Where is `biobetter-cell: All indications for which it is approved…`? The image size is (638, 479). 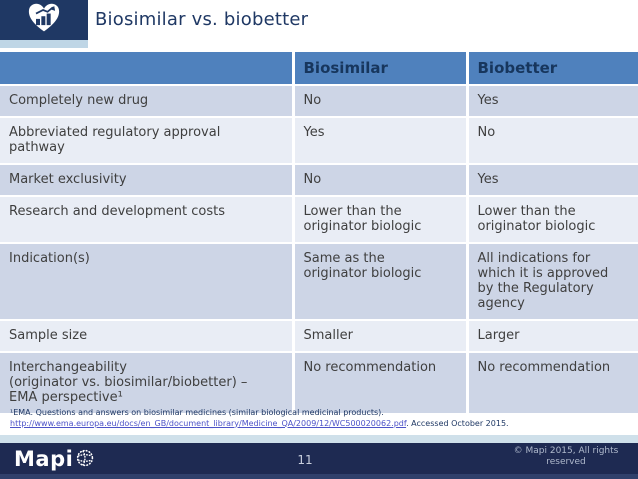
biobetter-cell: All indications for which it is approved… is located at coordinates (552, 282).